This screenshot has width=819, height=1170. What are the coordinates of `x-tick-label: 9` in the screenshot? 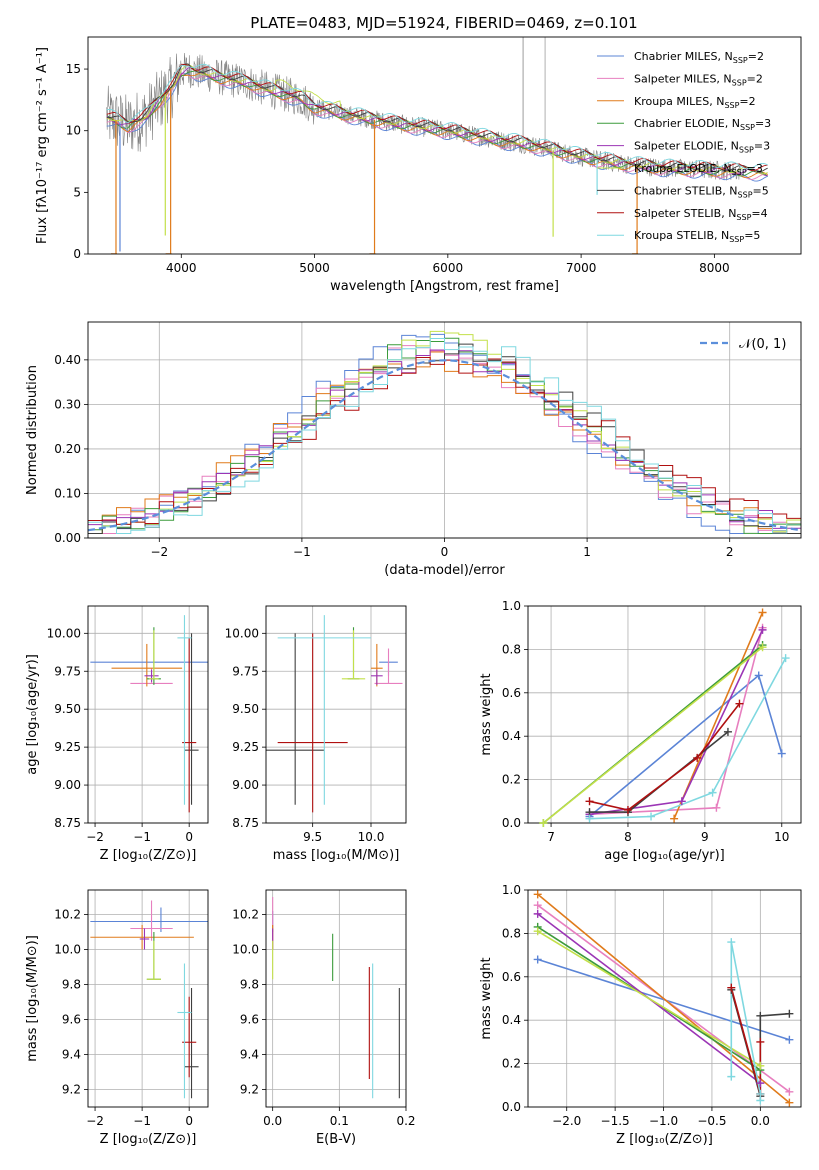 It's located at (705, 837).